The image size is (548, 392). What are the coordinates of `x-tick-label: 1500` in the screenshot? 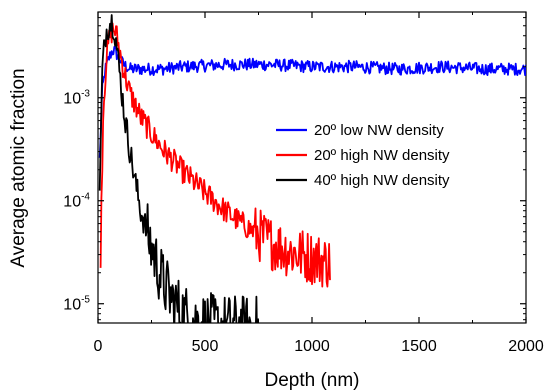 It's located at (419, 346).